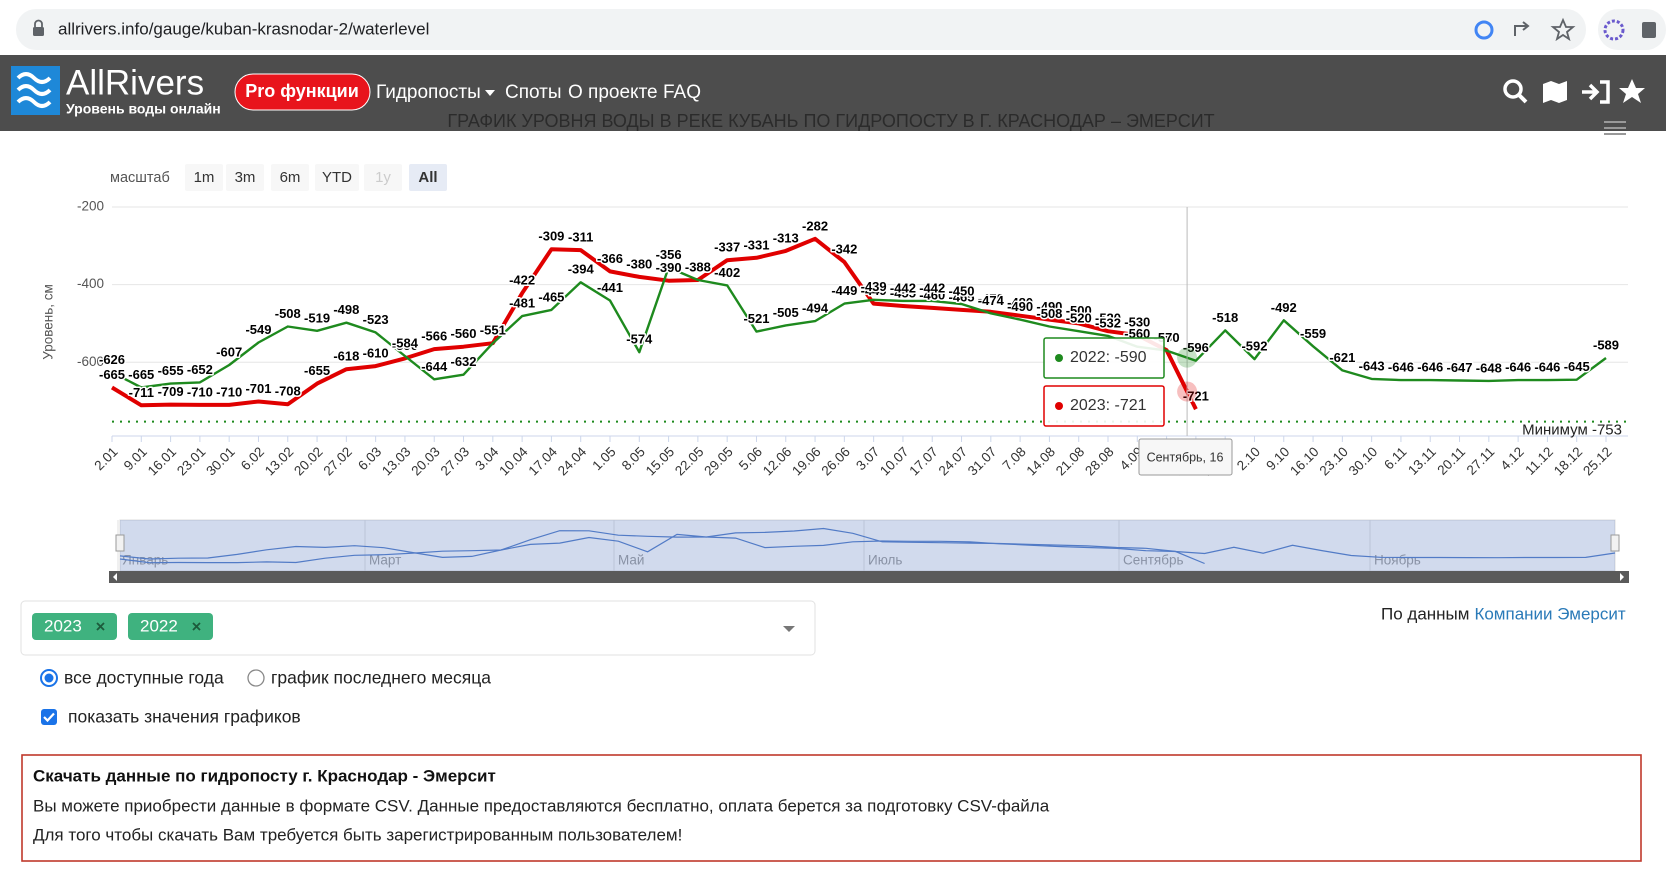 Image resolution: width=1666 pixels, height=886 pixels. Describe the element at coordinates (1632, 91) in the screenshot. I see `favorite-icon` at that location.